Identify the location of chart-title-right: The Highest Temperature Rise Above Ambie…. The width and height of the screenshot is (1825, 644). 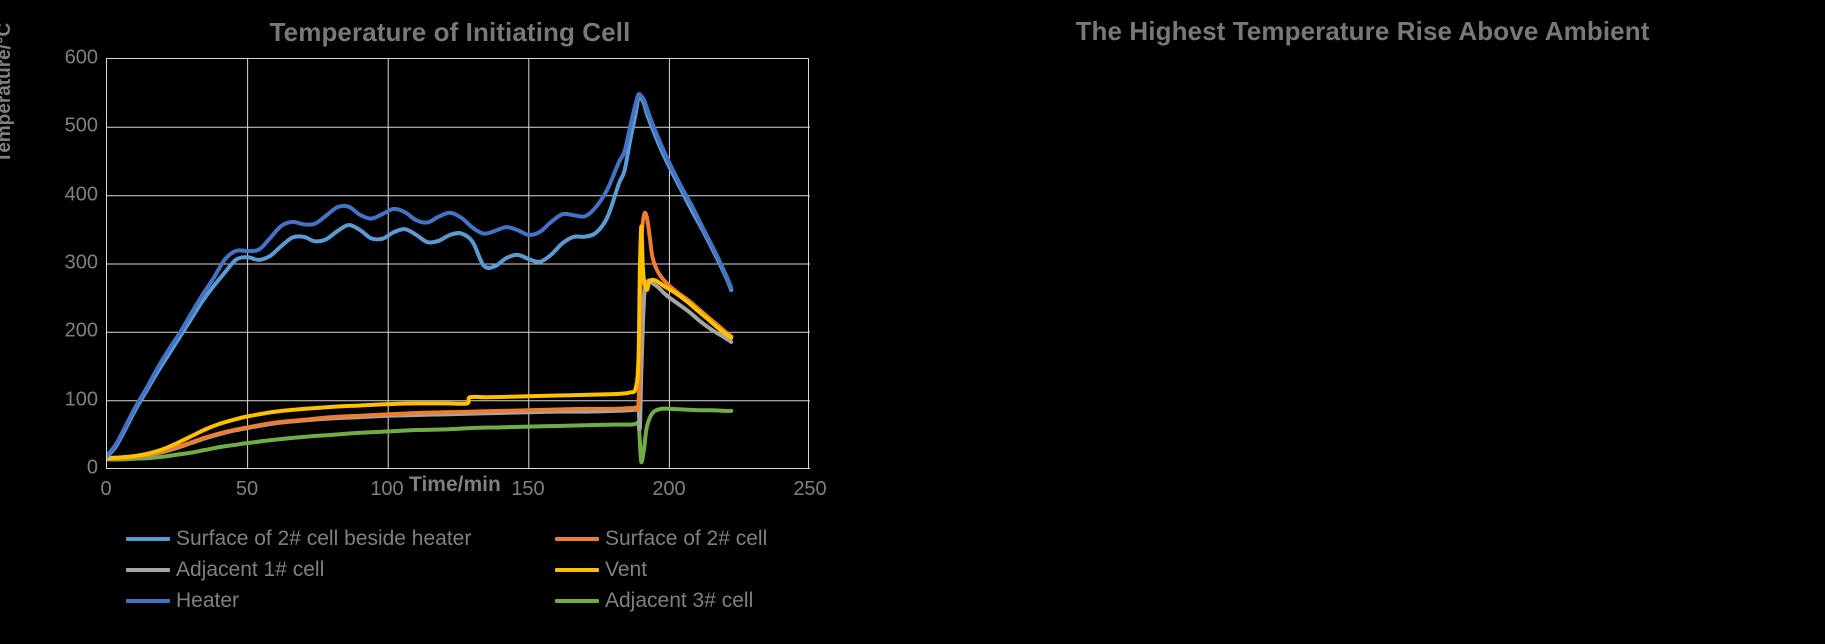
(1362, 31).